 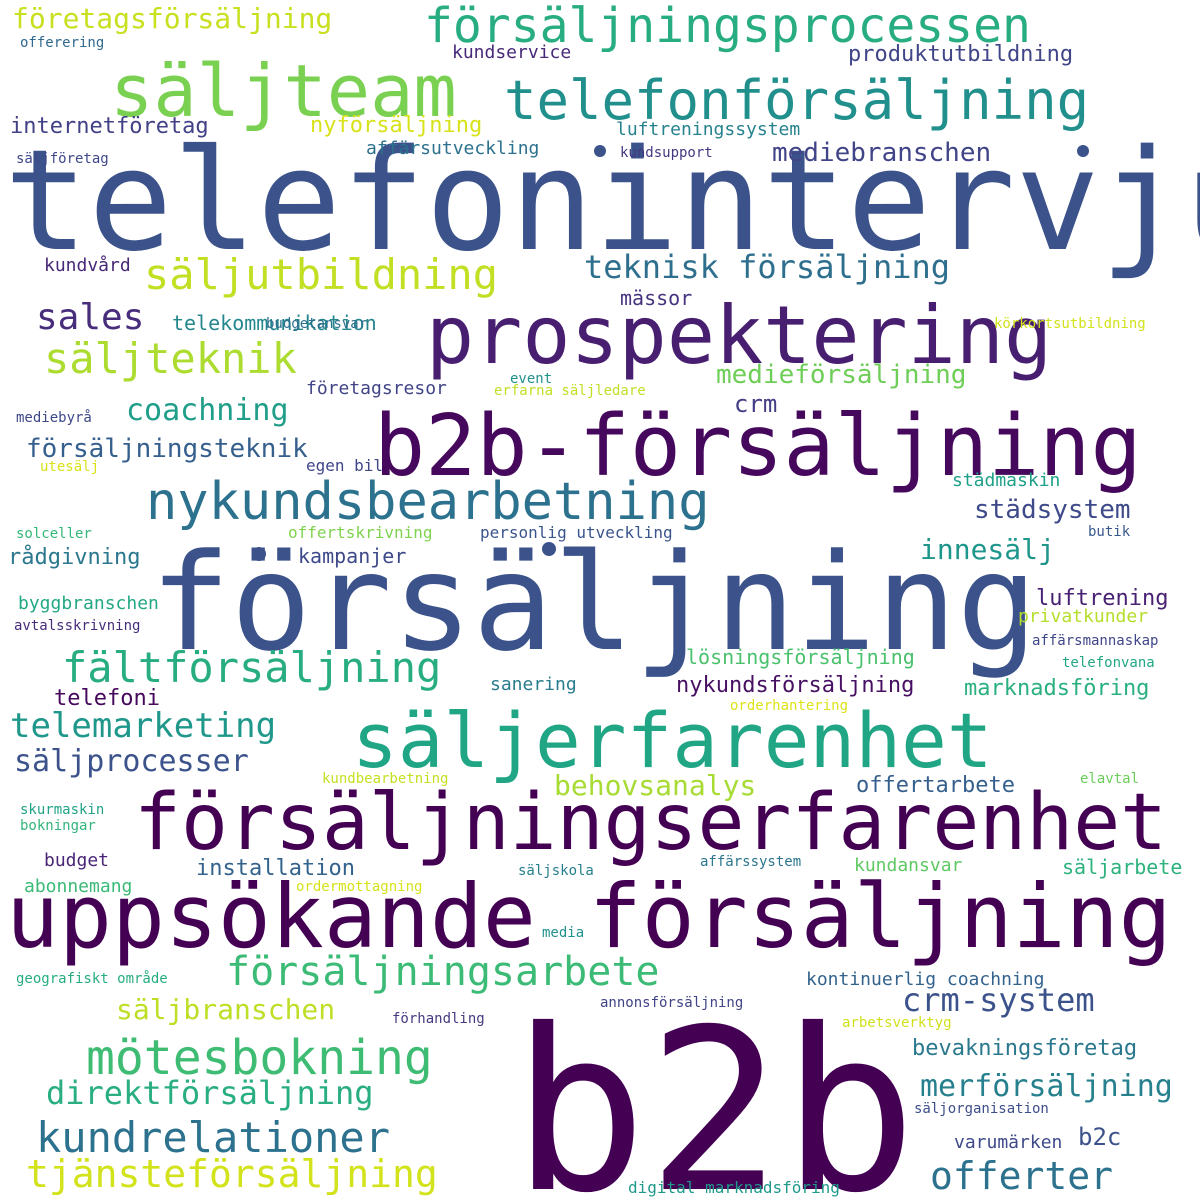 I want to click on word-internetforetag: internetföretag, so click(x=109, y=126).